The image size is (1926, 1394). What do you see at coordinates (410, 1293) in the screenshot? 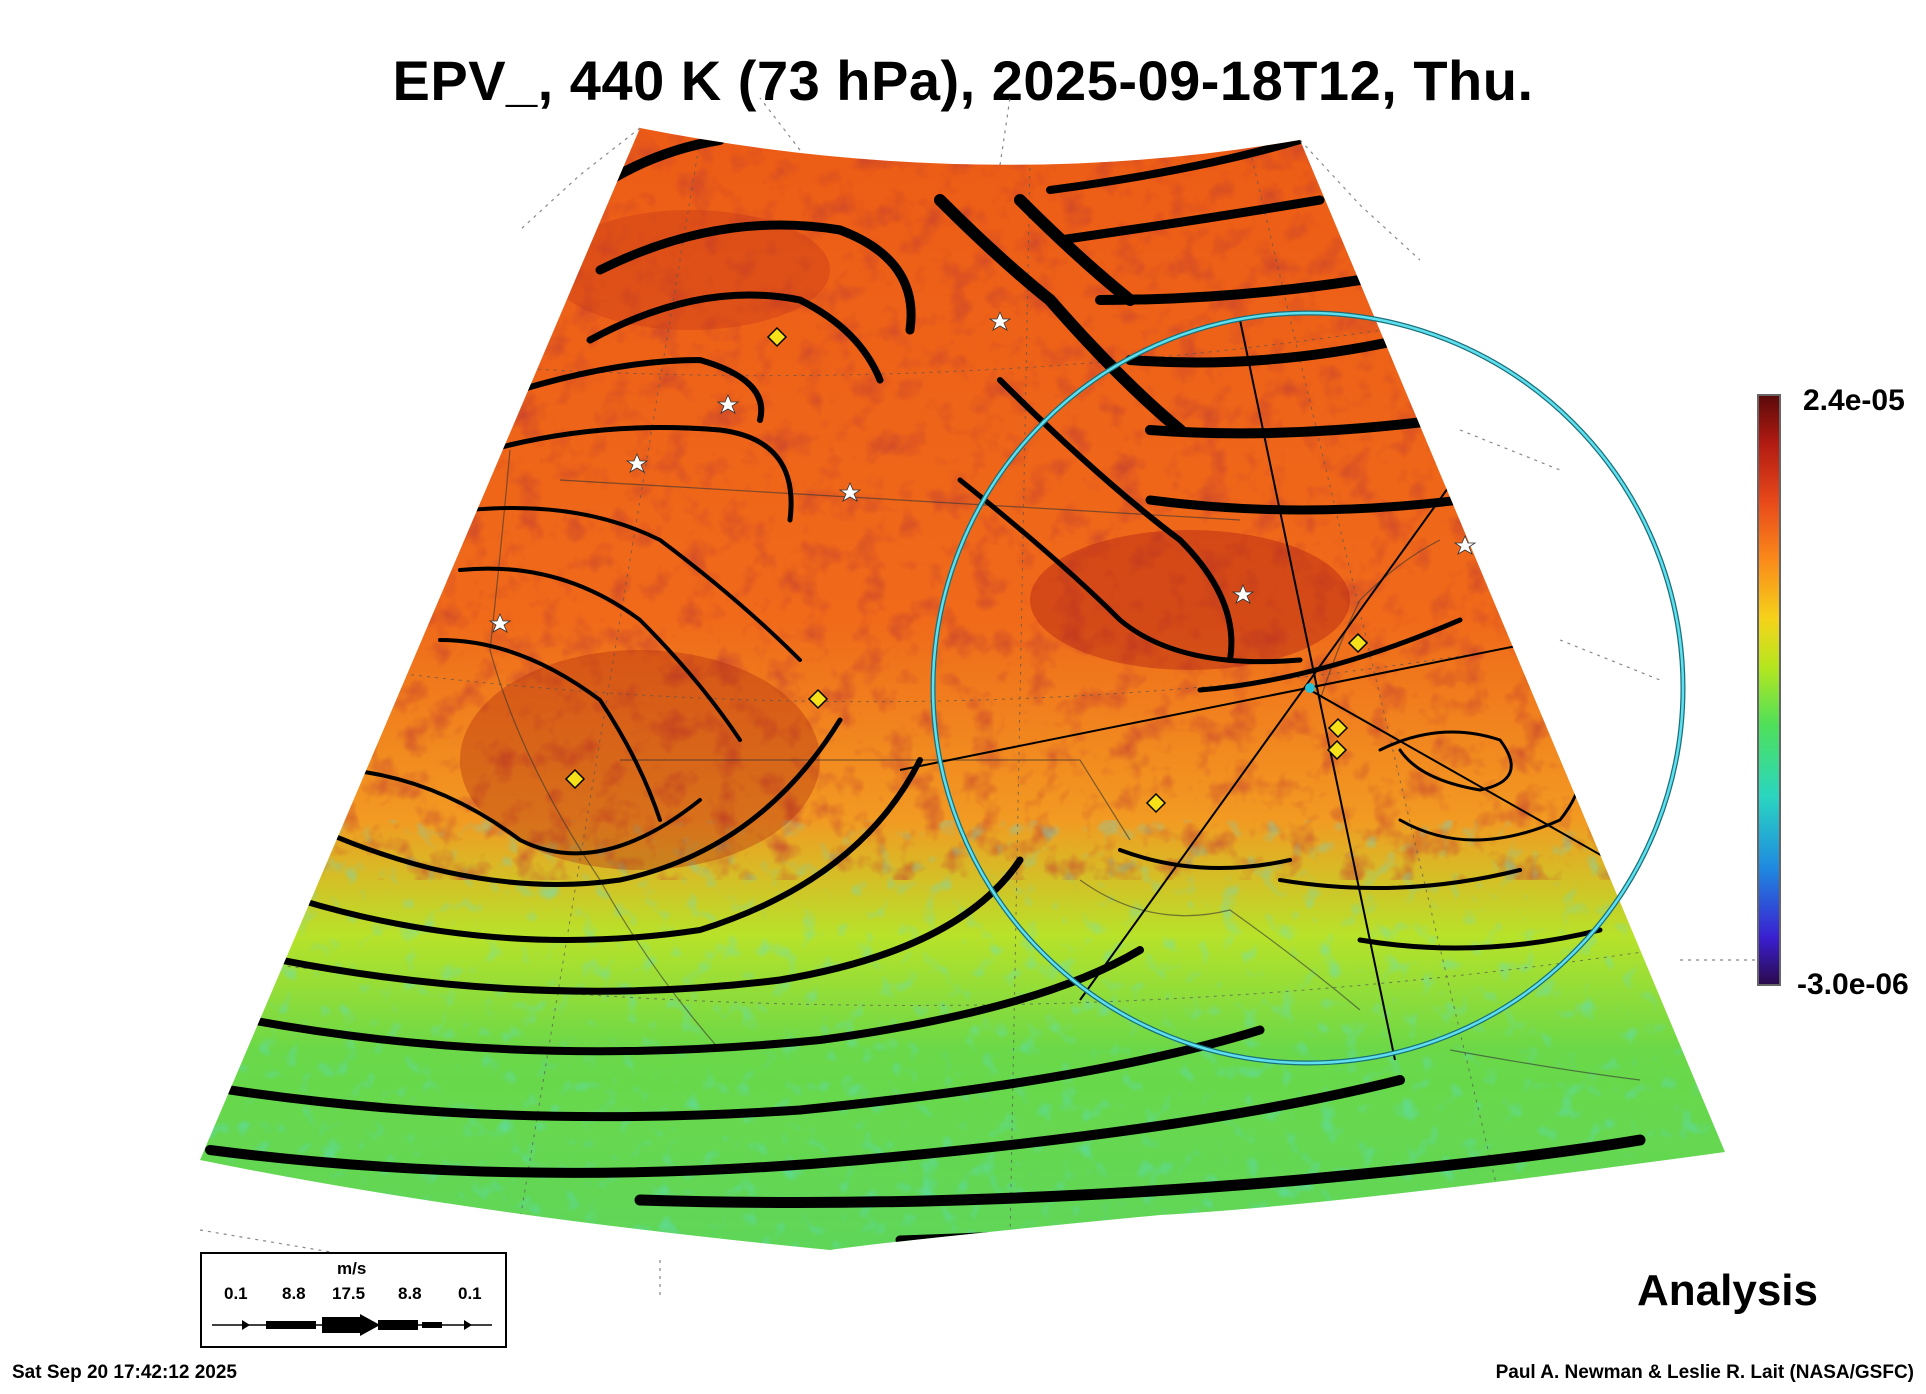
I see `legend-tick-4: 8.8` at bounding box center [410, 1293].